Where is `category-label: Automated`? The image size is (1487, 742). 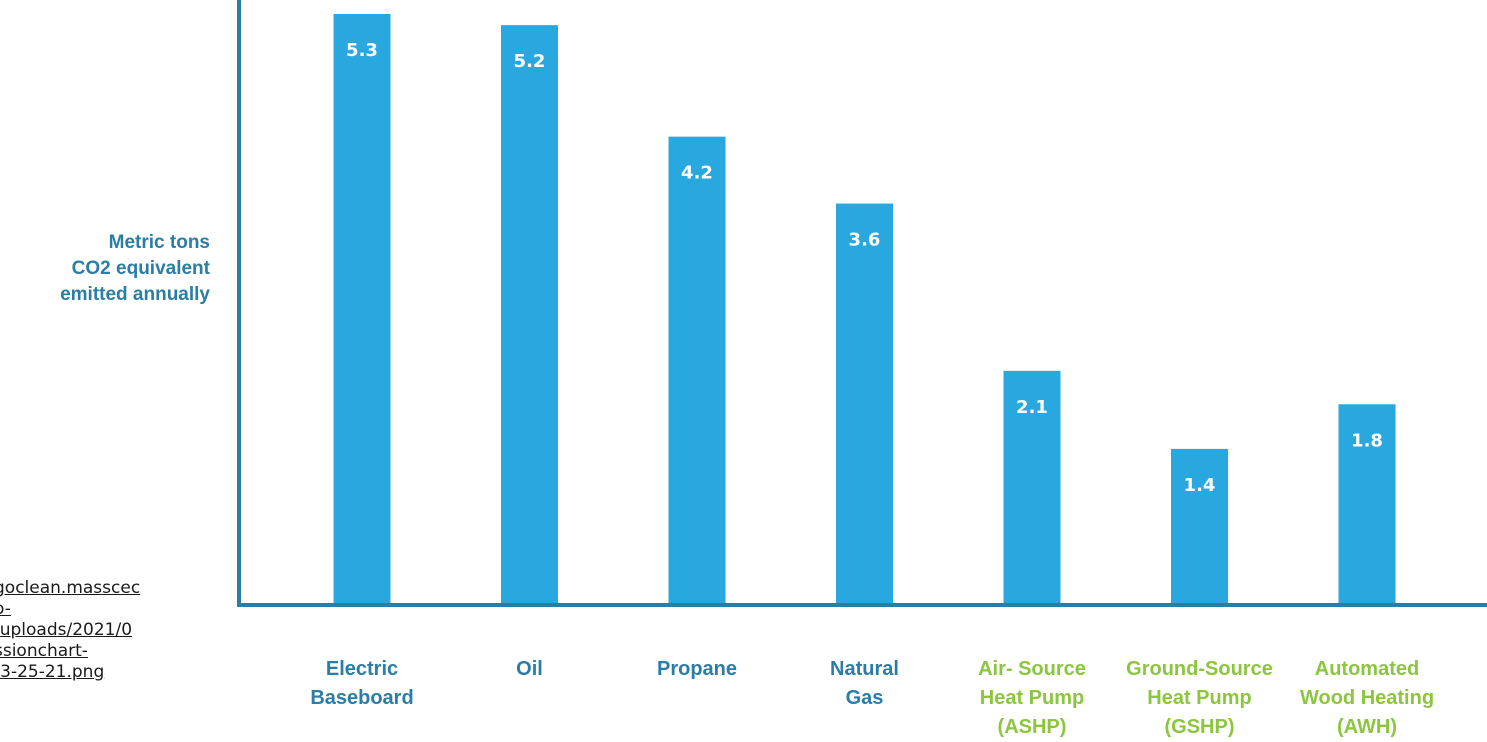 category-label: Automated is located at coordinates (1367, 669).